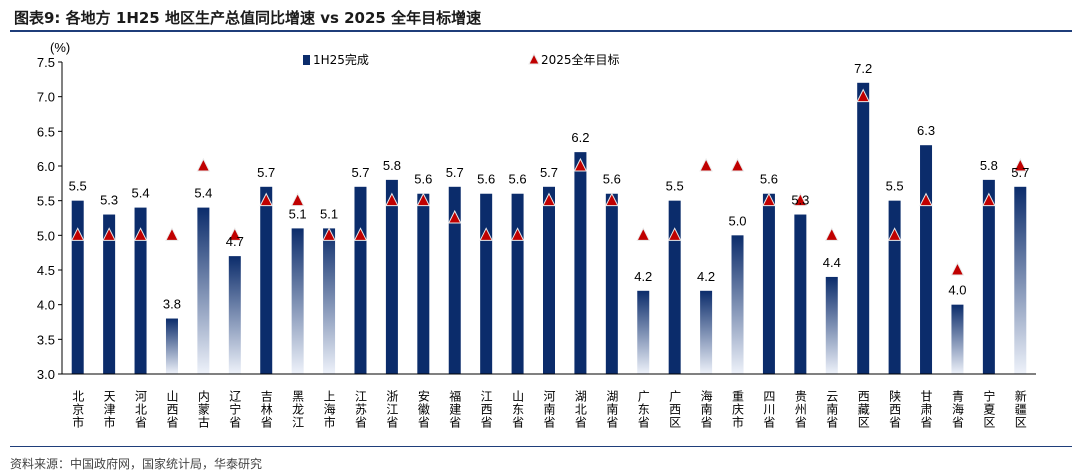  Describe the element at coordinates (46, 201) in the screenshot. I see `y-tick-label: 5.5` at that location.